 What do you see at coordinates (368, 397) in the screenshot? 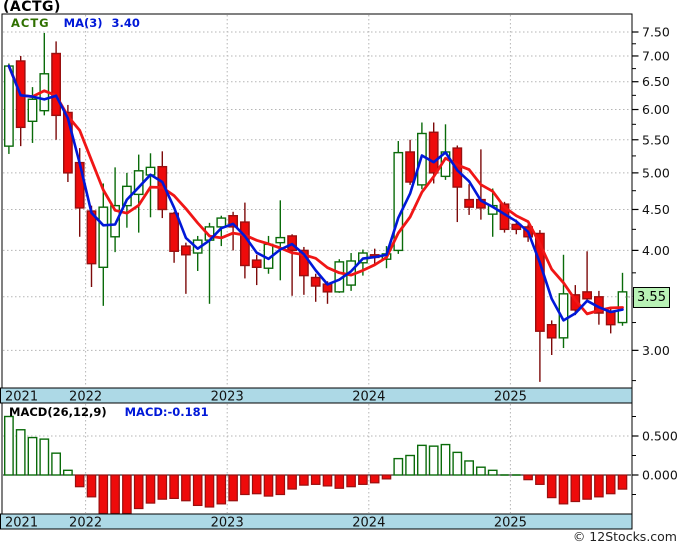
I see `year-label-top: 2024` at bounding box center [368, 397].